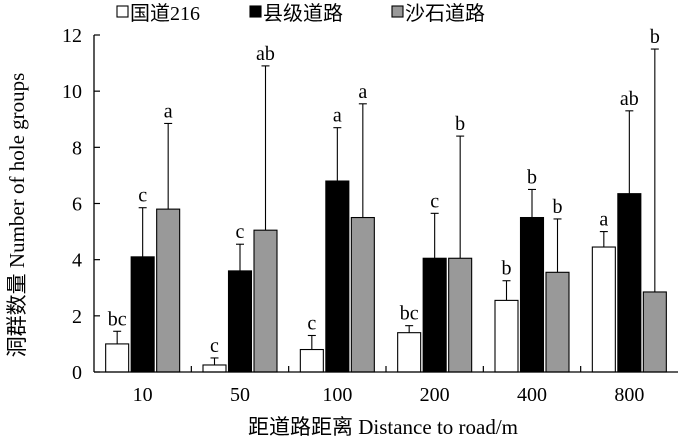  I want to click on x-tick-label: 200, so click(435, 395).